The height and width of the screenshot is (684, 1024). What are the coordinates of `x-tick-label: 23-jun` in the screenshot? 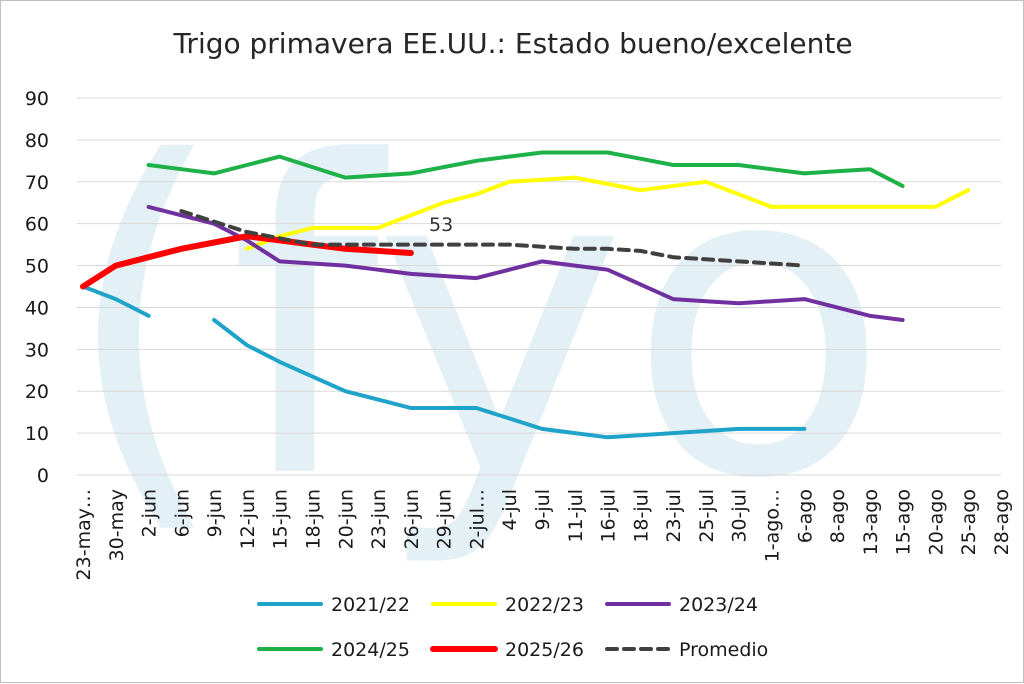 It's located at (379, 519).